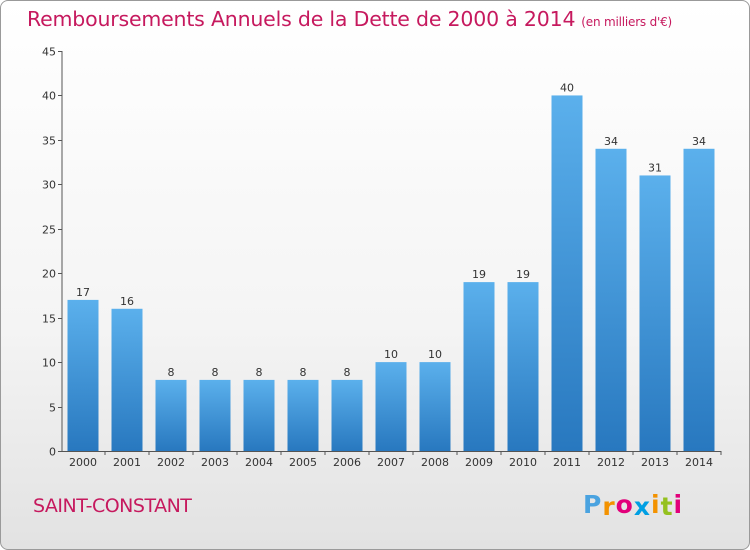  I want to click on logo-letter: o, so click(624, 504).